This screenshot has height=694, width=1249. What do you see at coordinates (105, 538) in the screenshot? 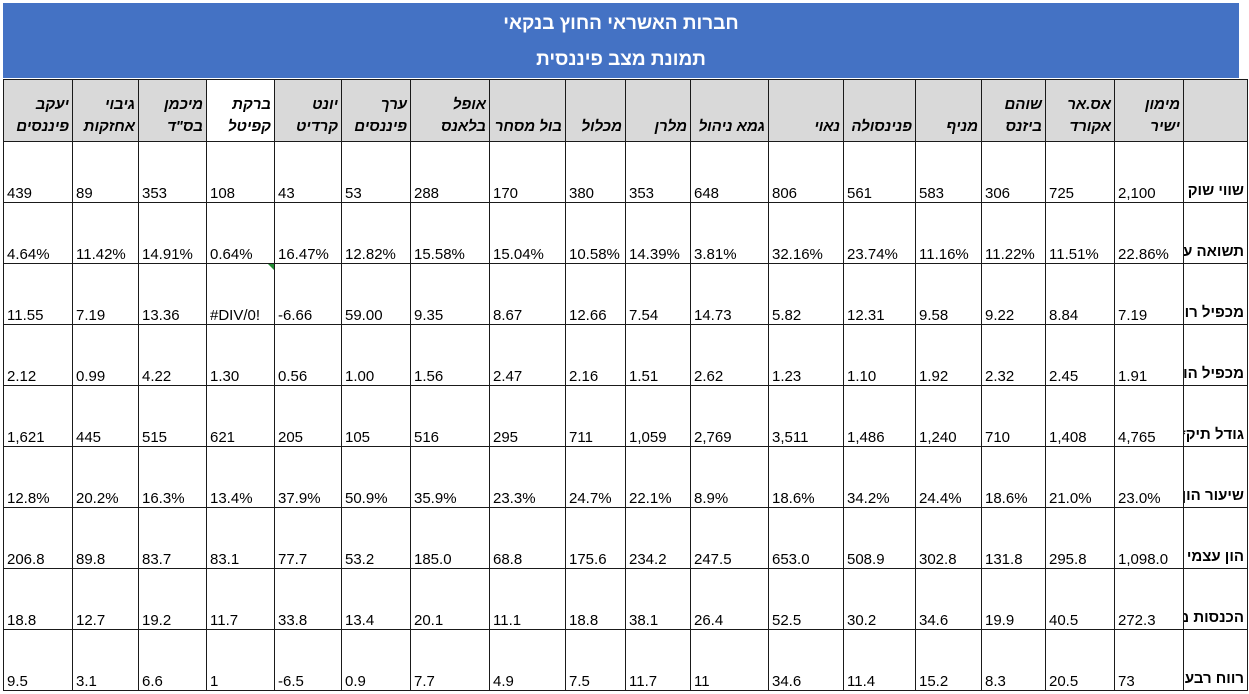
I see `table-cell: 89.8` at bounding box center [105, 538].